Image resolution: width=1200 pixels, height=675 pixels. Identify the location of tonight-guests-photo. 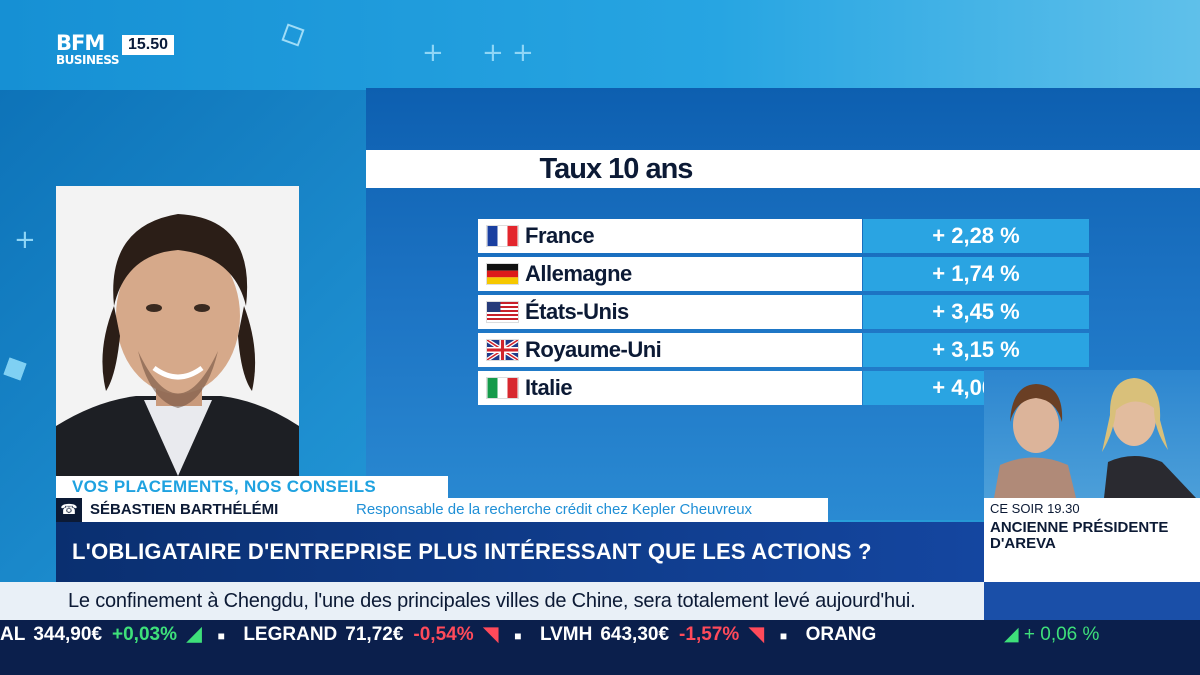
(1092, 434).